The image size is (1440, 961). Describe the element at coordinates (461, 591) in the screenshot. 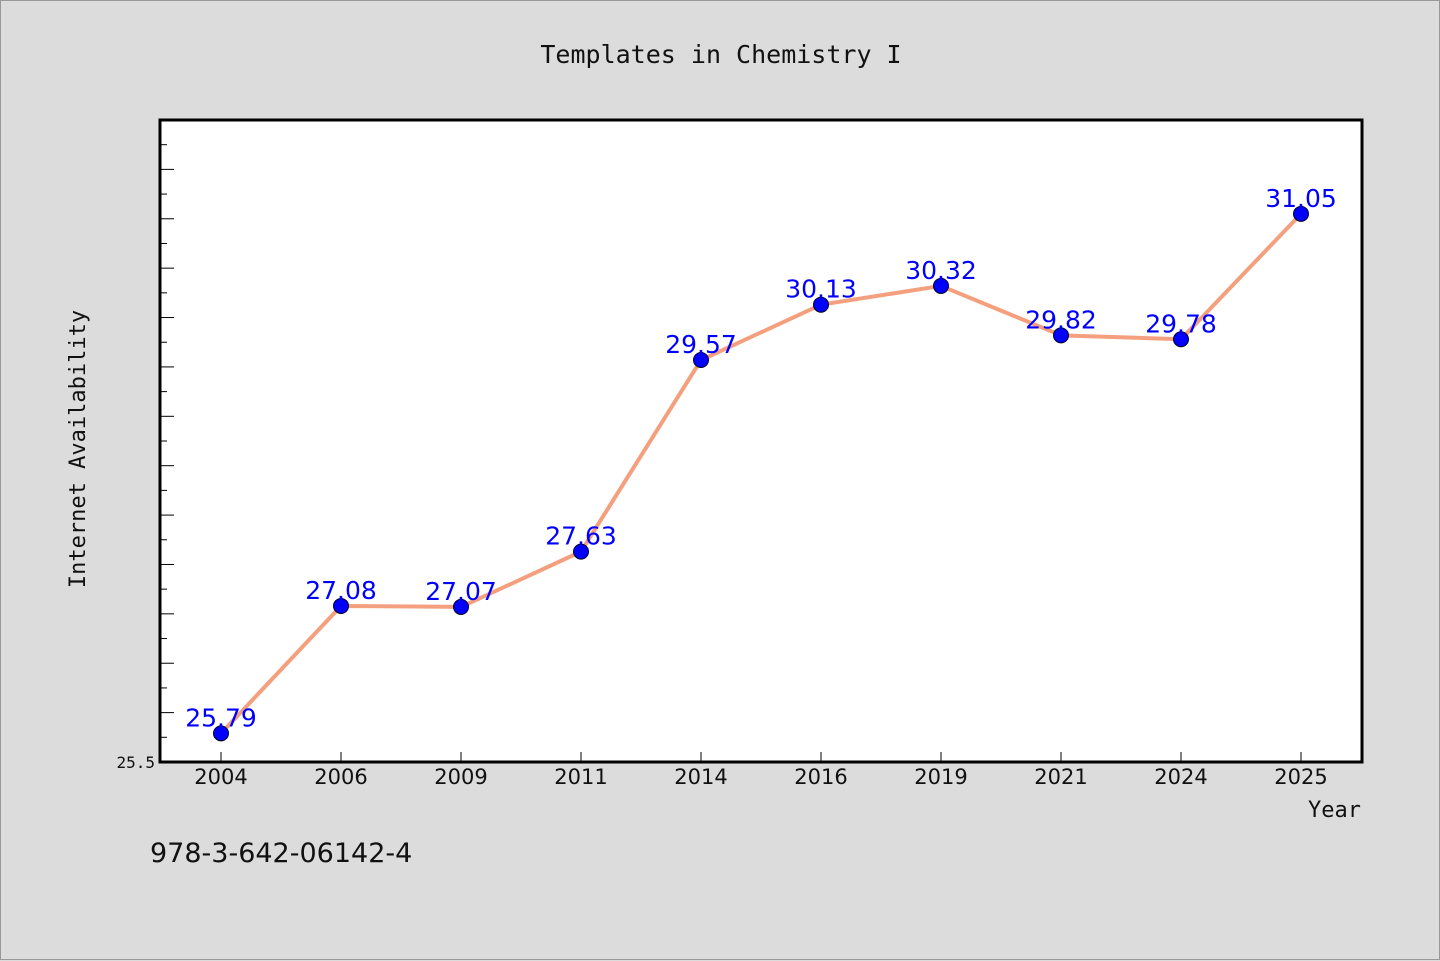

I see `data-label: 27.07` at that location.